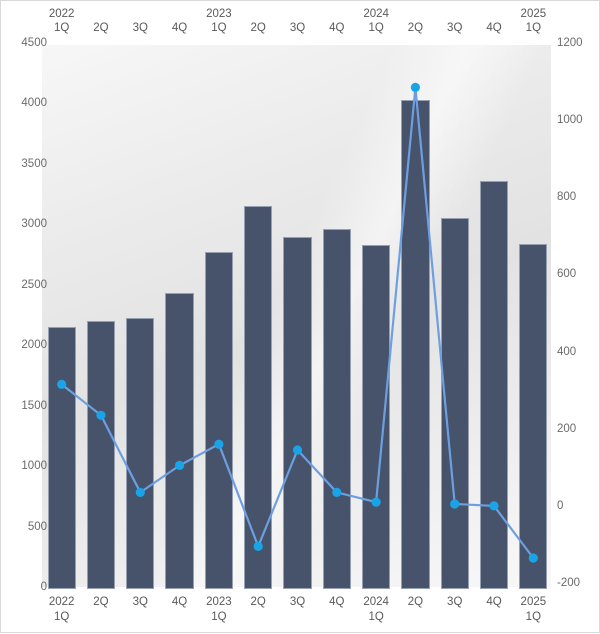 This screenshot has width=600, height=634. I want to click on right-axis-tick-1200: 1200, so click(570, 43).